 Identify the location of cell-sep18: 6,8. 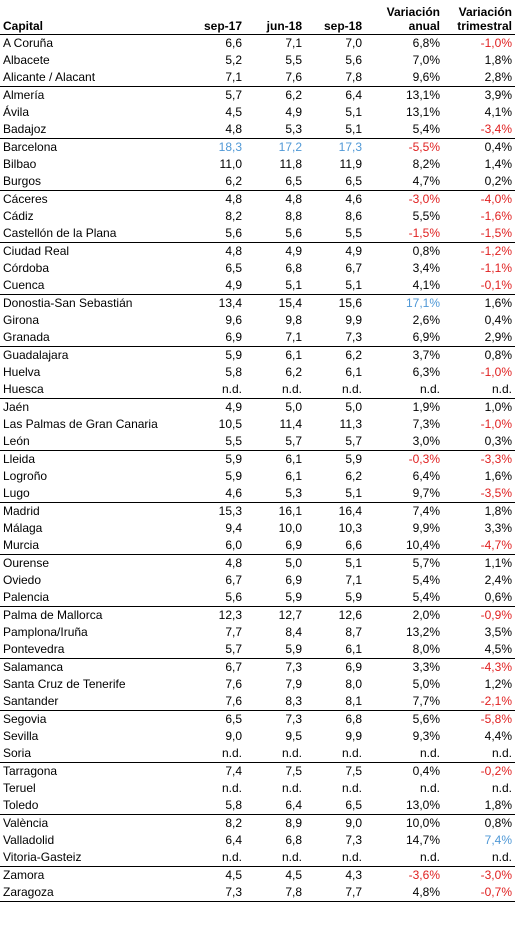
(335, 719).